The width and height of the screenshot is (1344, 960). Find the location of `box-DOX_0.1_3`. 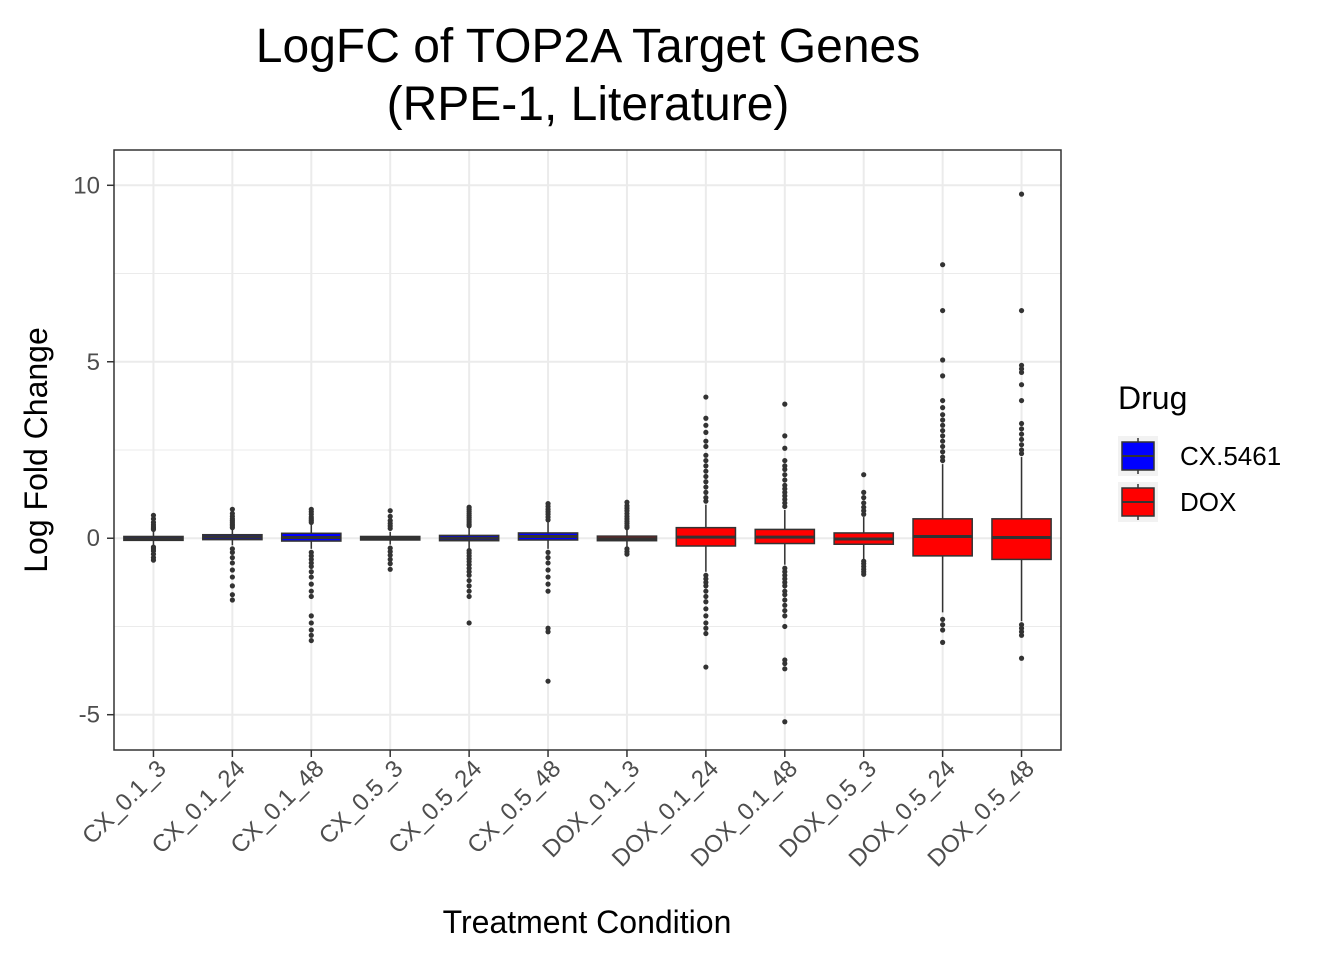

box-DOX_0.1_3 is located at coordinates (627, 528).